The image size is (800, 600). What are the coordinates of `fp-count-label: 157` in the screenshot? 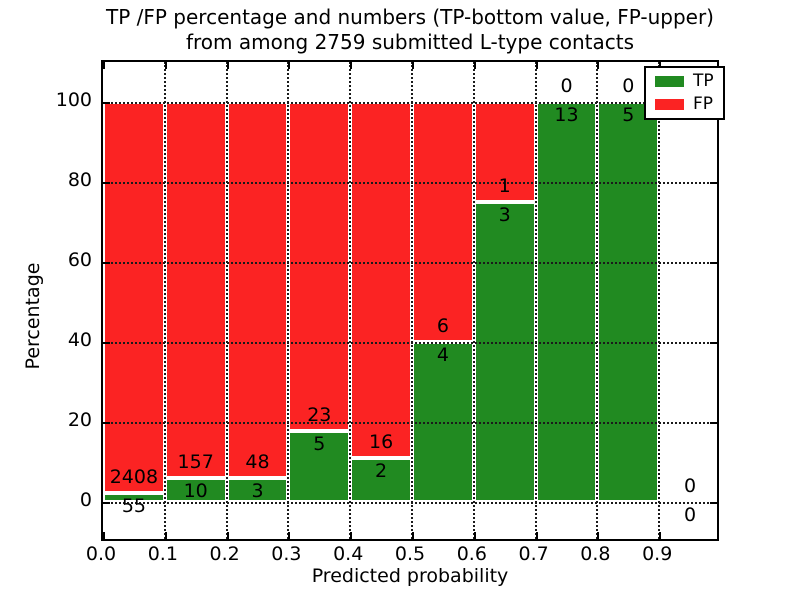 It's located at (195, 462).